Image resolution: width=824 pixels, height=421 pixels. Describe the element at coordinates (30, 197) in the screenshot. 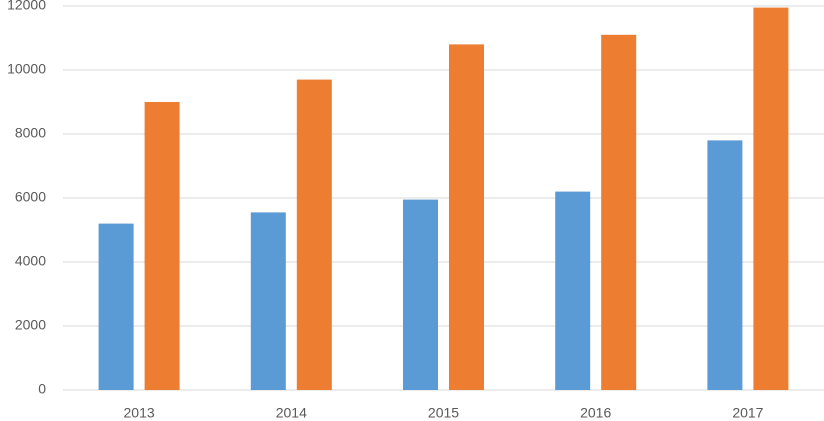

I see `y-tick-label: 6000` at that location.